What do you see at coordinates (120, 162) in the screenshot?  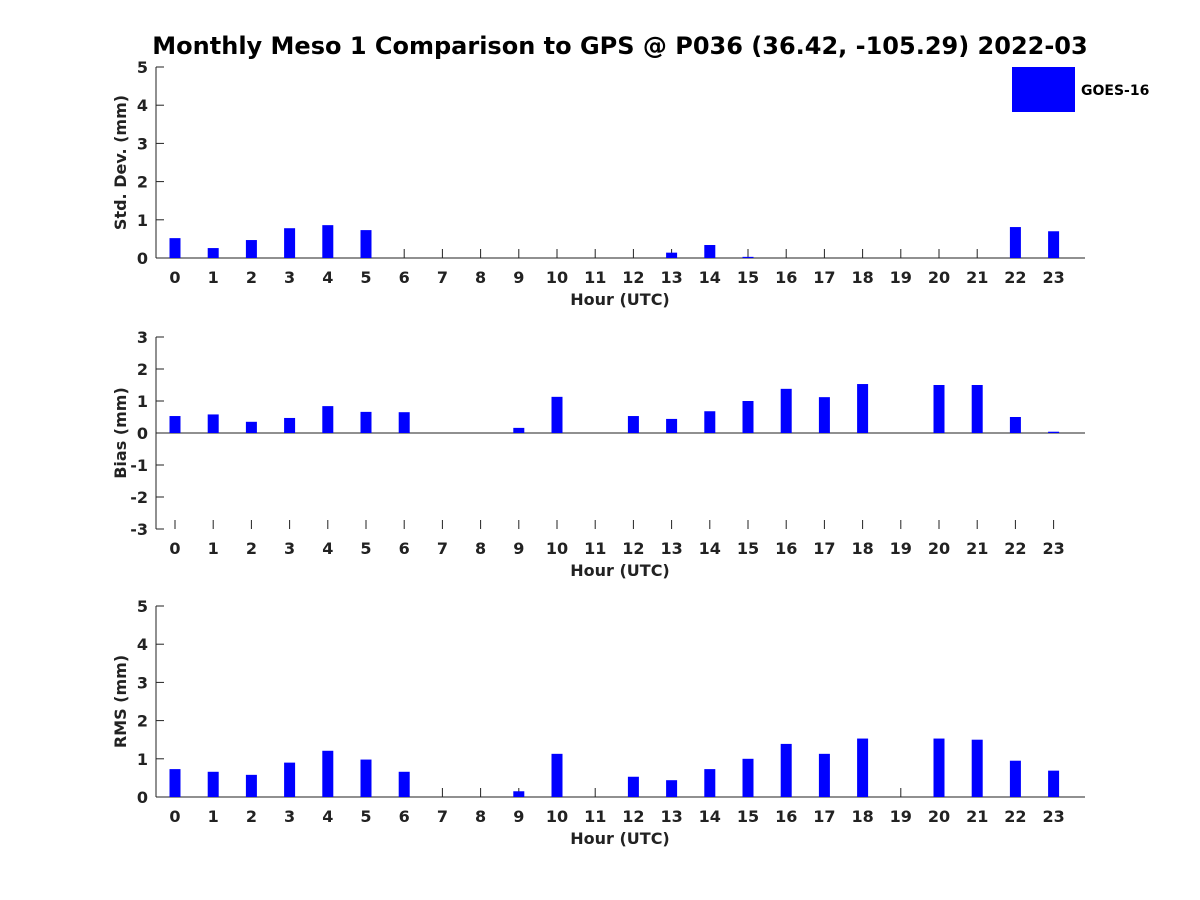 I see `std-dev-y-axis-label: Std. Dev. (mm)` at bounding box center [120, 162].